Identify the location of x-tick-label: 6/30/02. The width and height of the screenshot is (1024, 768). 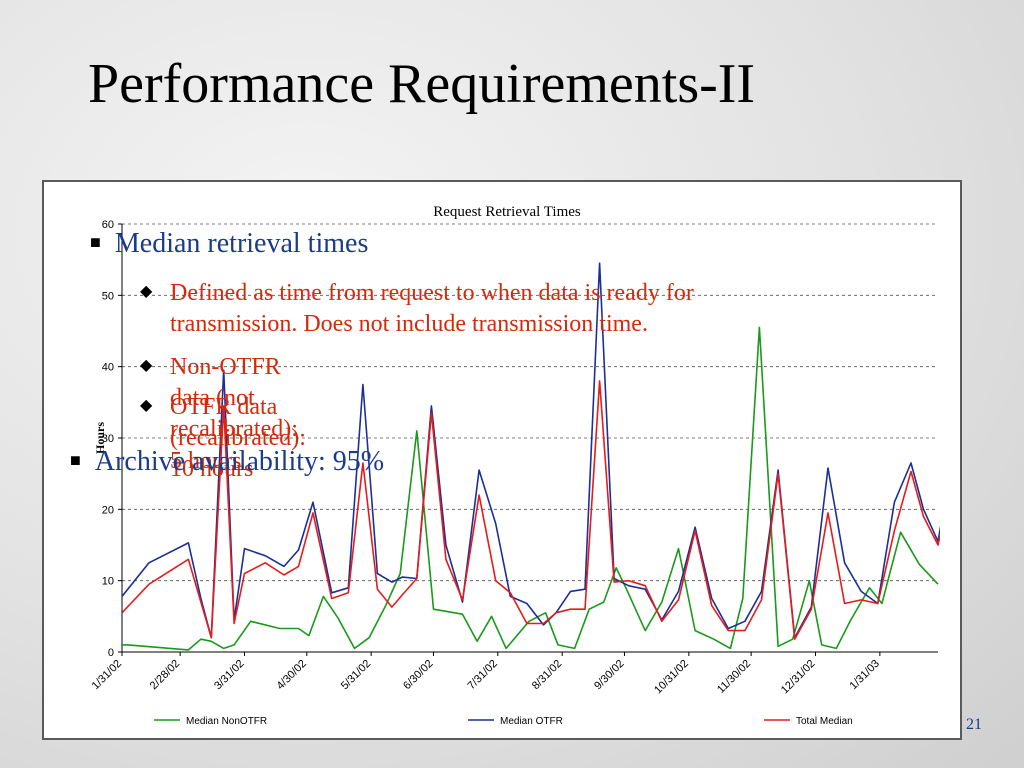
(418, 675).